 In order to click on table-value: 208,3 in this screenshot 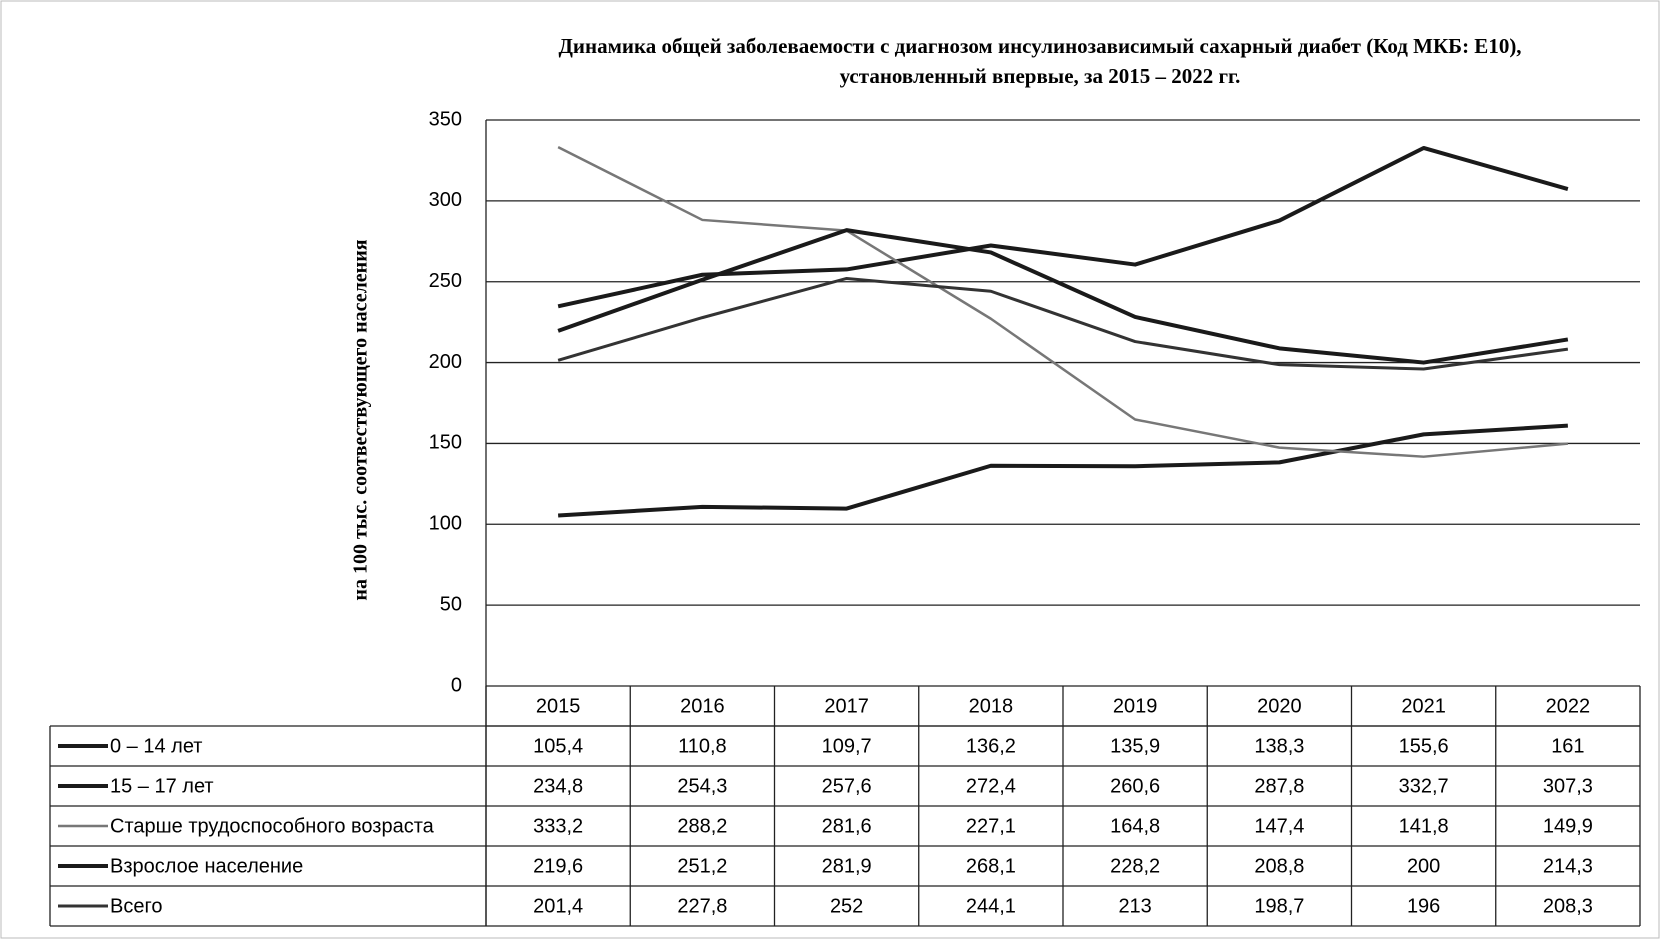, I will do `click(1568, 906)`.